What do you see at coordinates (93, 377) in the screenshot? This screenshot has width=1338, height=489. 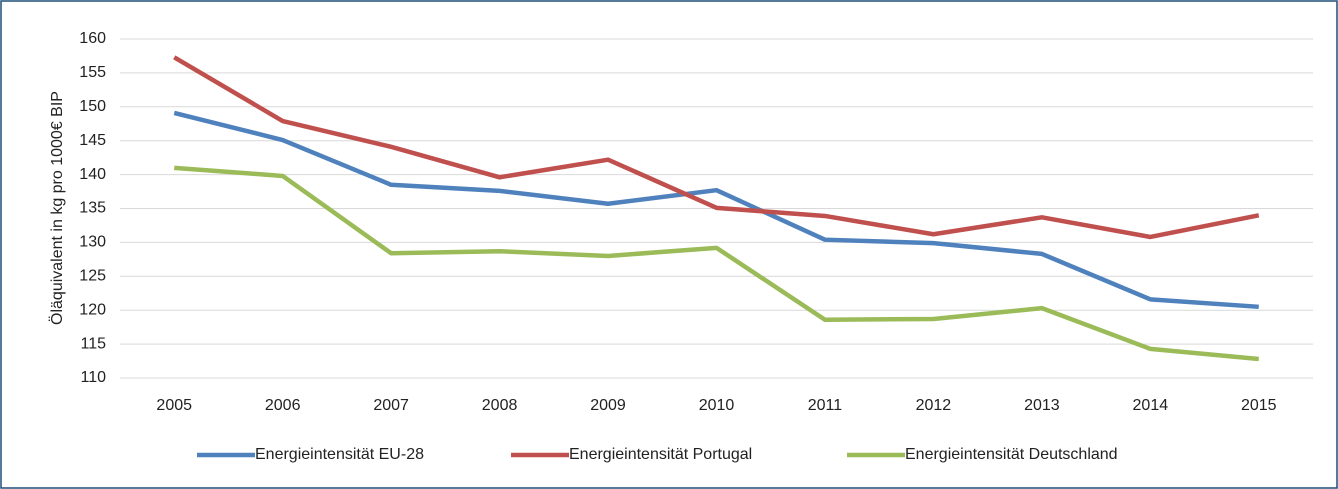 I see `y-tick-label: 110` at bounding box center [93, 377].